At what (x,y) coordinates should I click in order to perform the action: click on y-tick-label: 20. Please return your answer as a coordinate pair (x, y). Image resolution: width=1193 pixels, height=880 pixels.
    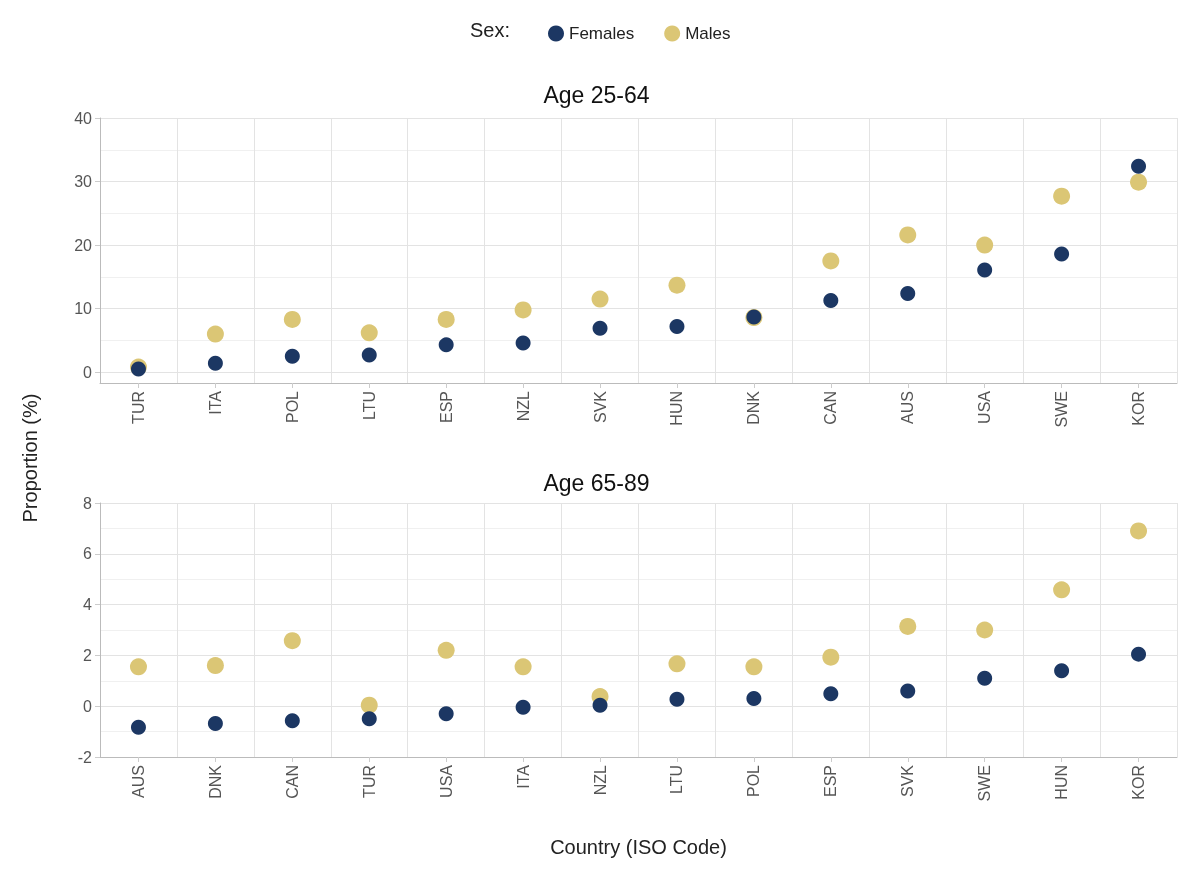
    Looking at the image, I should click on (83, 245).